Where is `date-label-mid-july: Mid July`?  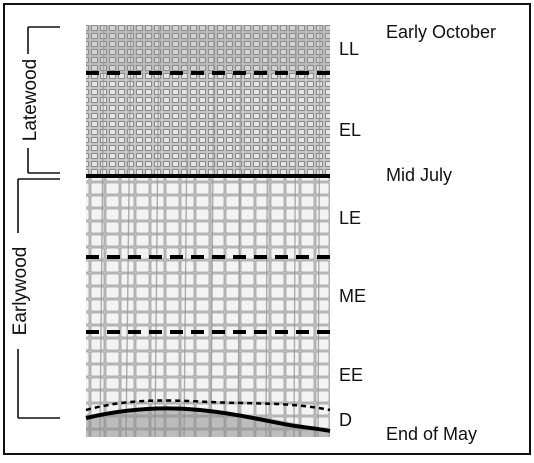
date-label-mid-july: Mid July is located at coordinates (419, 175).